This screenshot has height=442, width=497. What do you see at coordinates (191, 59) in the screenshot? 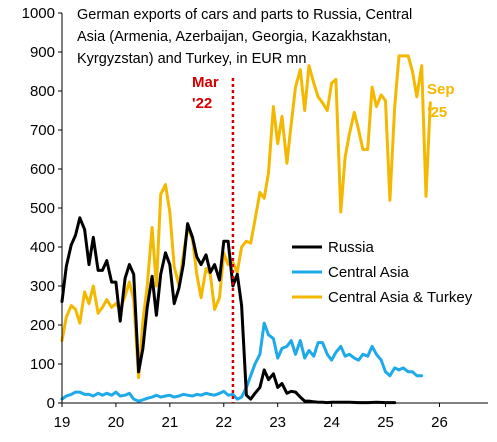
I see `chart-title-line-3: Kyrgyzstan) and Turkey, in EUR mn` at bounding box center [191, 59].